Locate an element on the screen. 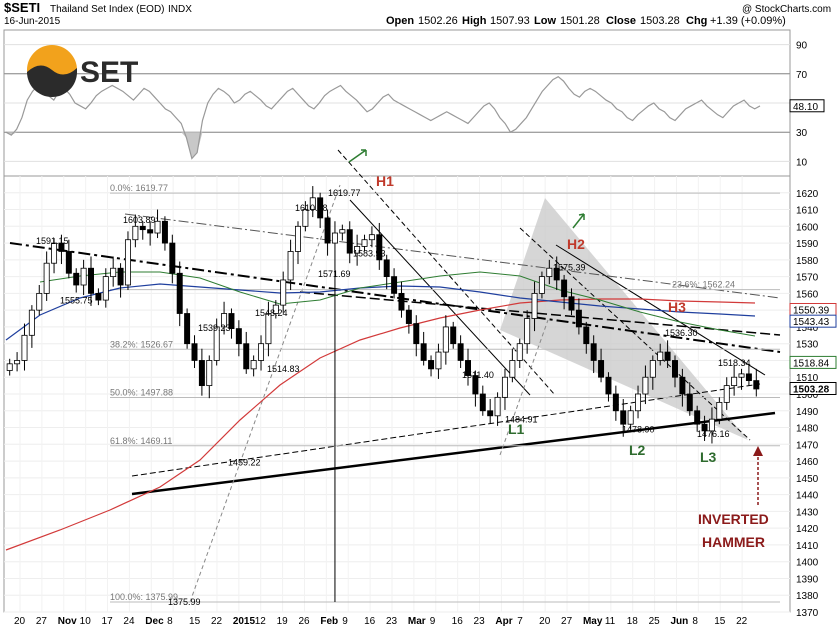 The width and height of the screenshot is (840, 626). logo-text: SET is located at coordinates (109, 72).